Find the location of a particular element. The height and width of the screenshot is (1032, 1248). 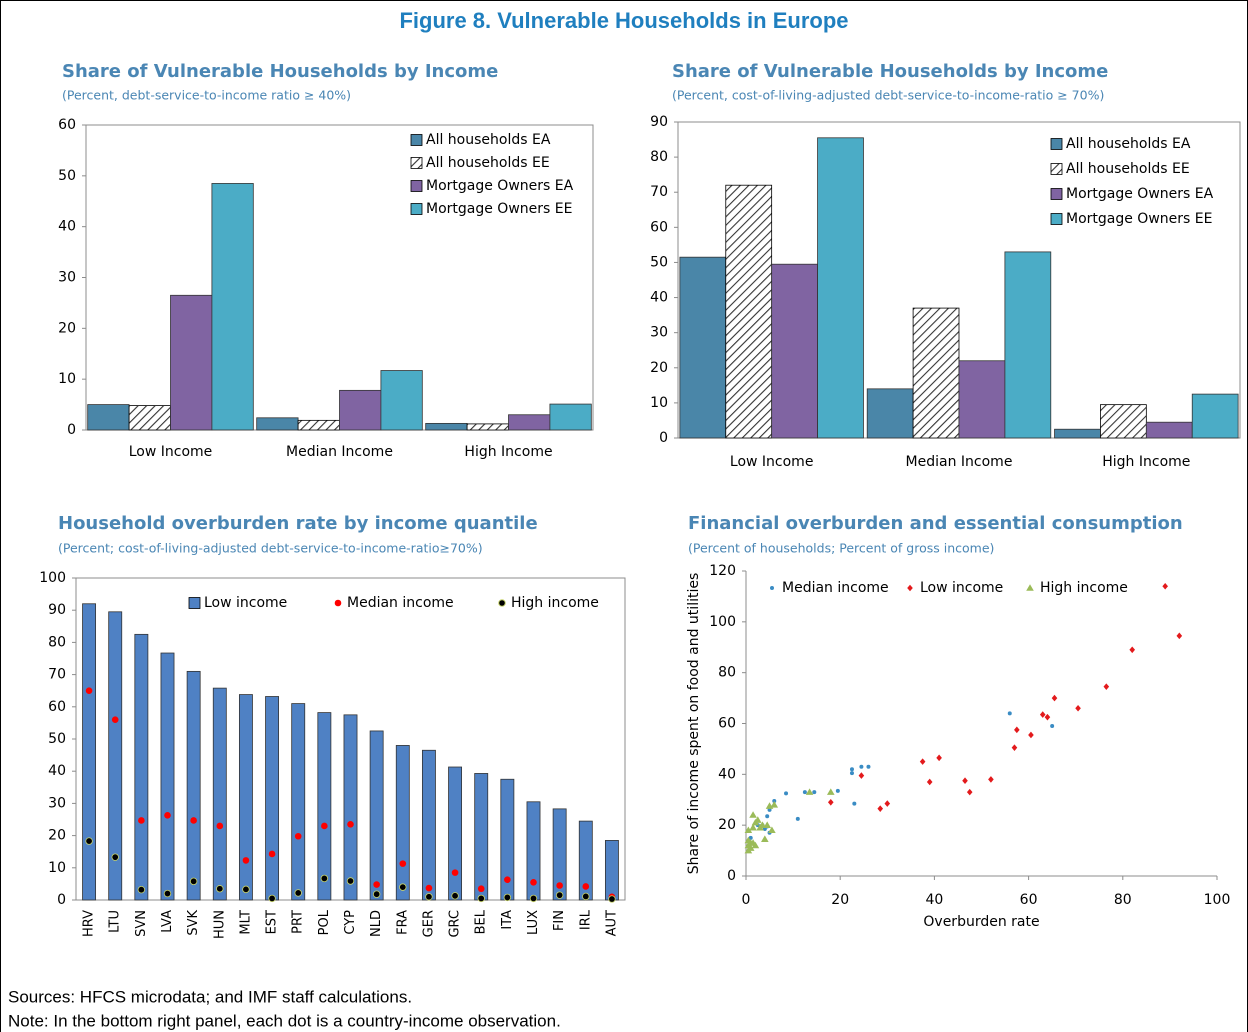

x-axis-label: Overburden rate is located at coordinates (981, 922).